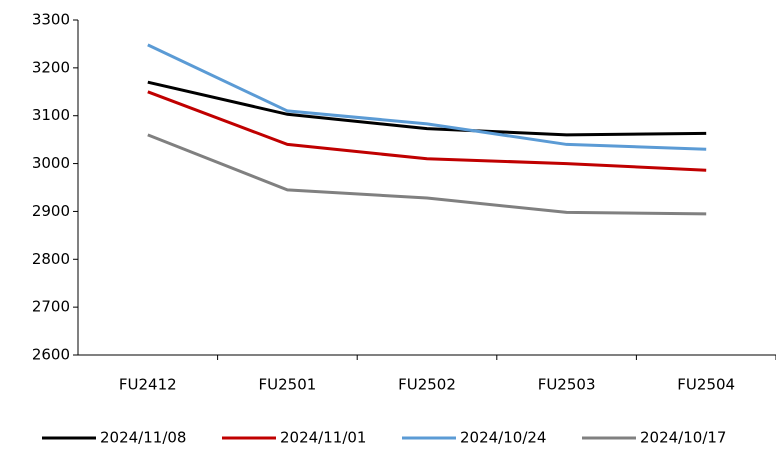 This screenshot has height=454, width=776. I want to click on legend-label: 2024/10/17, so click(683, 438).